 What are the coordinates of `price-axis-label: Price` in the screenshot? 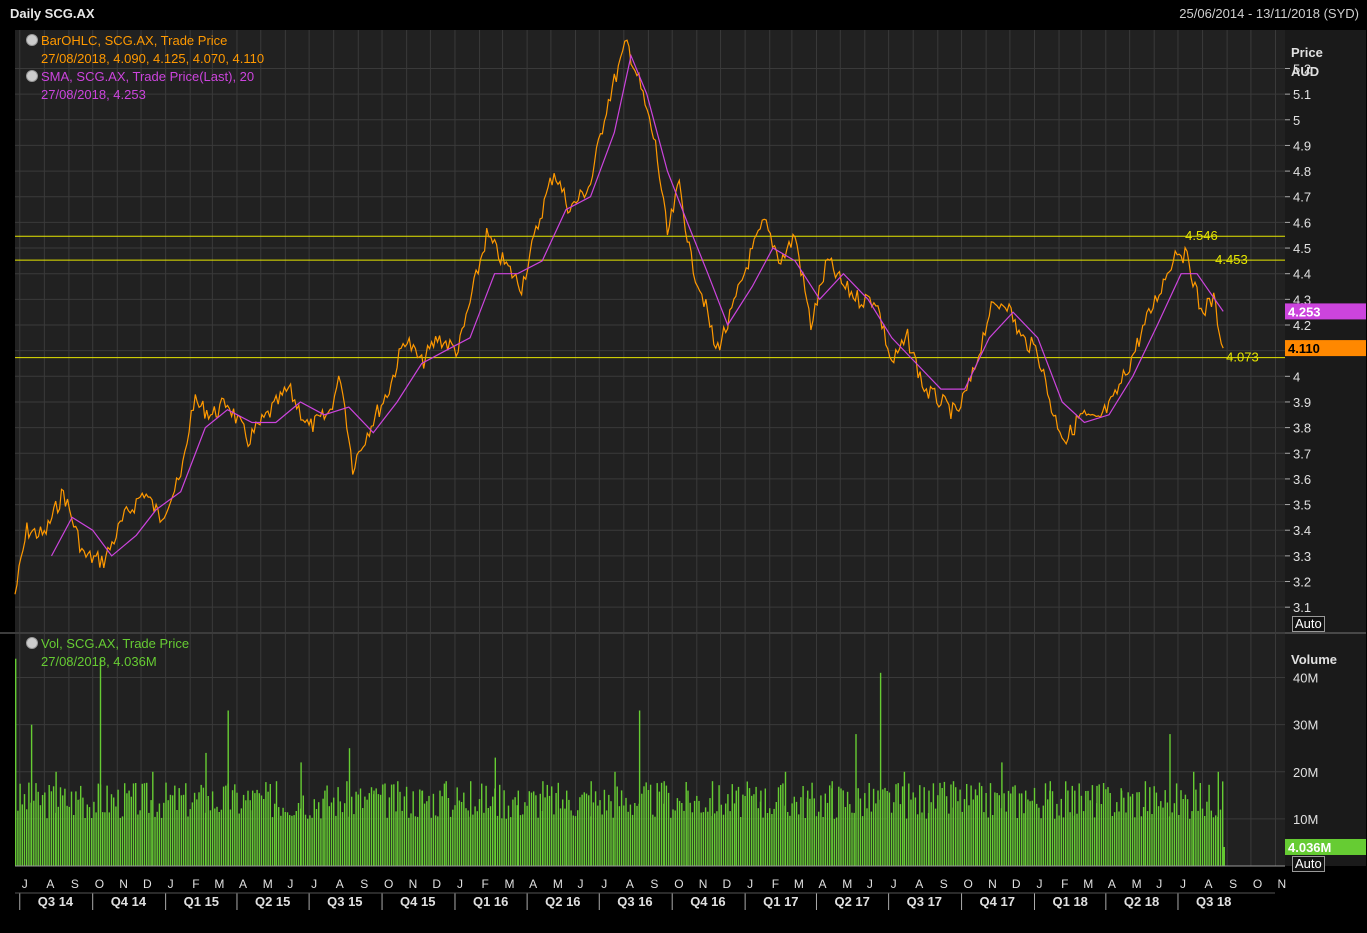 It's located at (1307, 52).